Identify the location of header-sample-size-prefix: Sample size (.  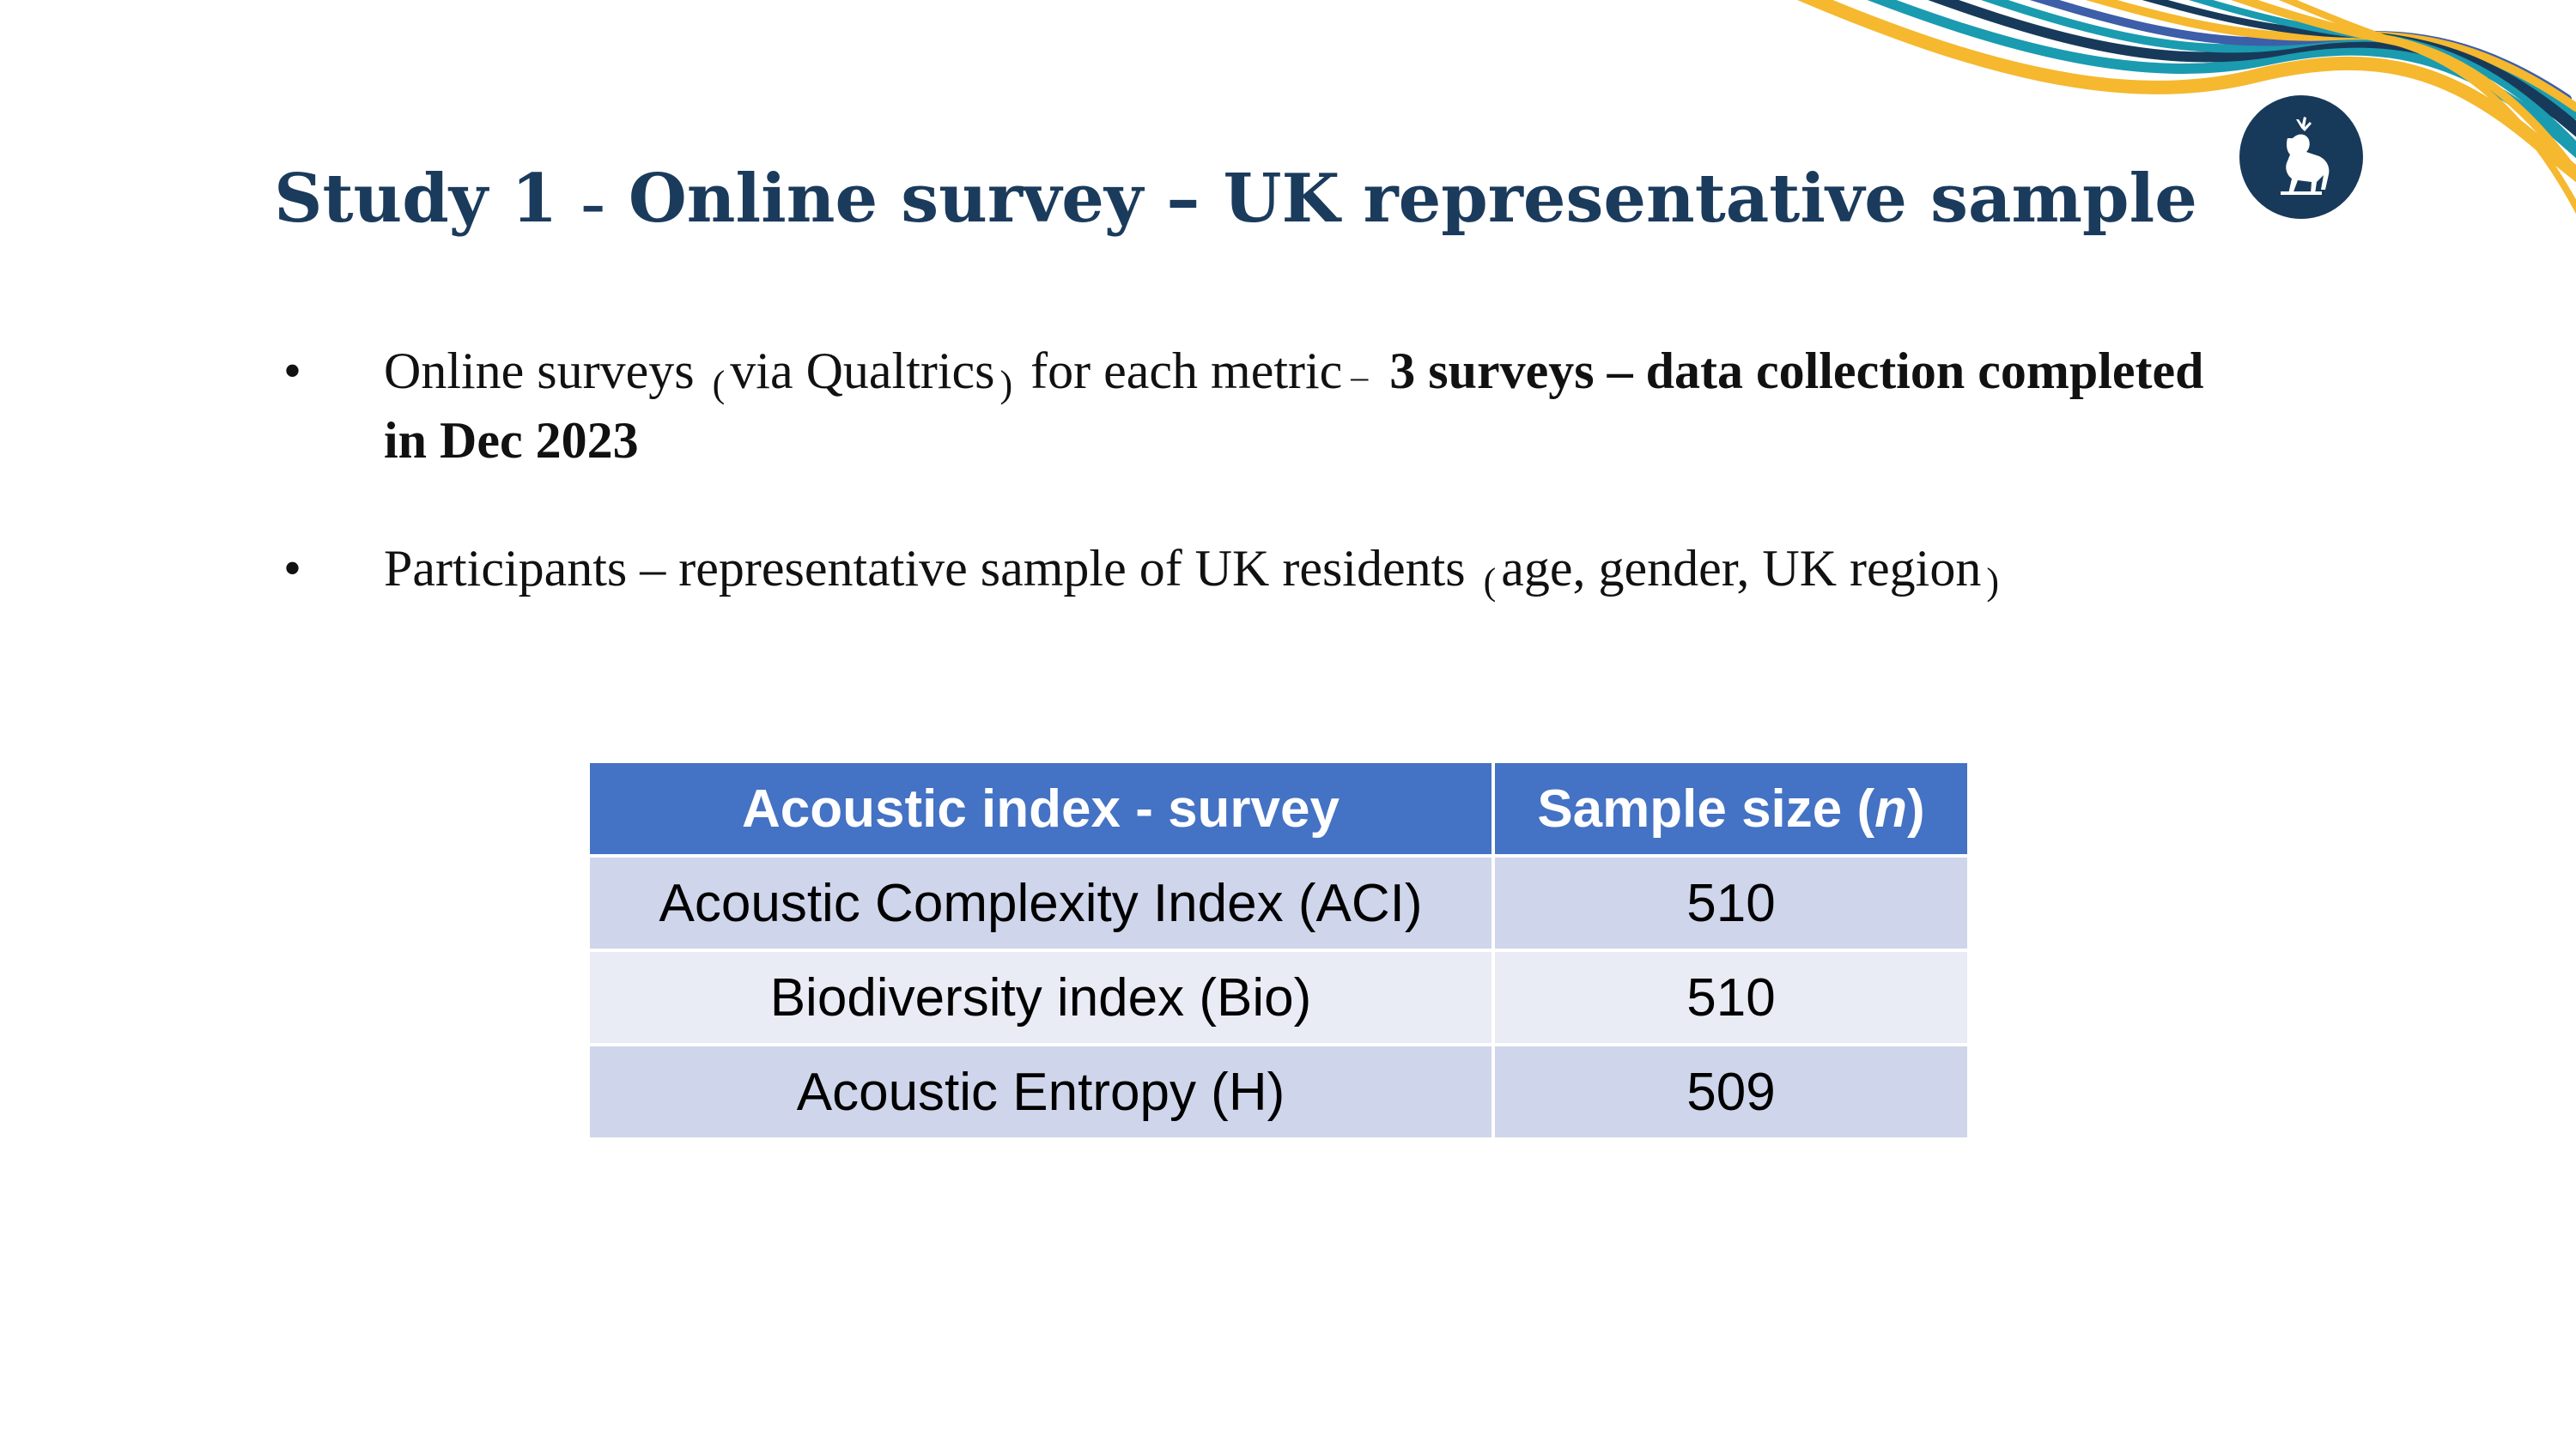
(1706, 809).